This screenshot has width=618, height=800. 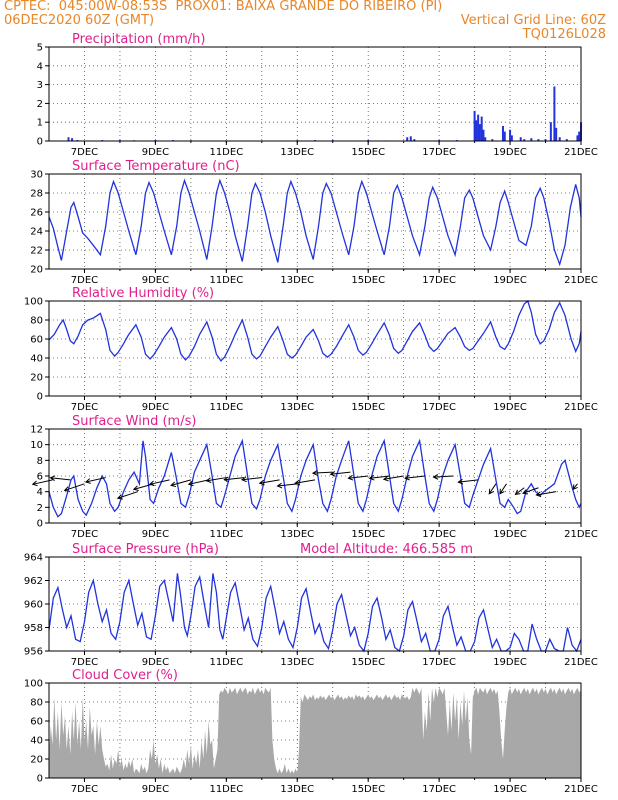 What do you see at coordinates (36, 175) in the screenshot?
I see `temp-ytick-label: 30` at bounding box center [36, 175].